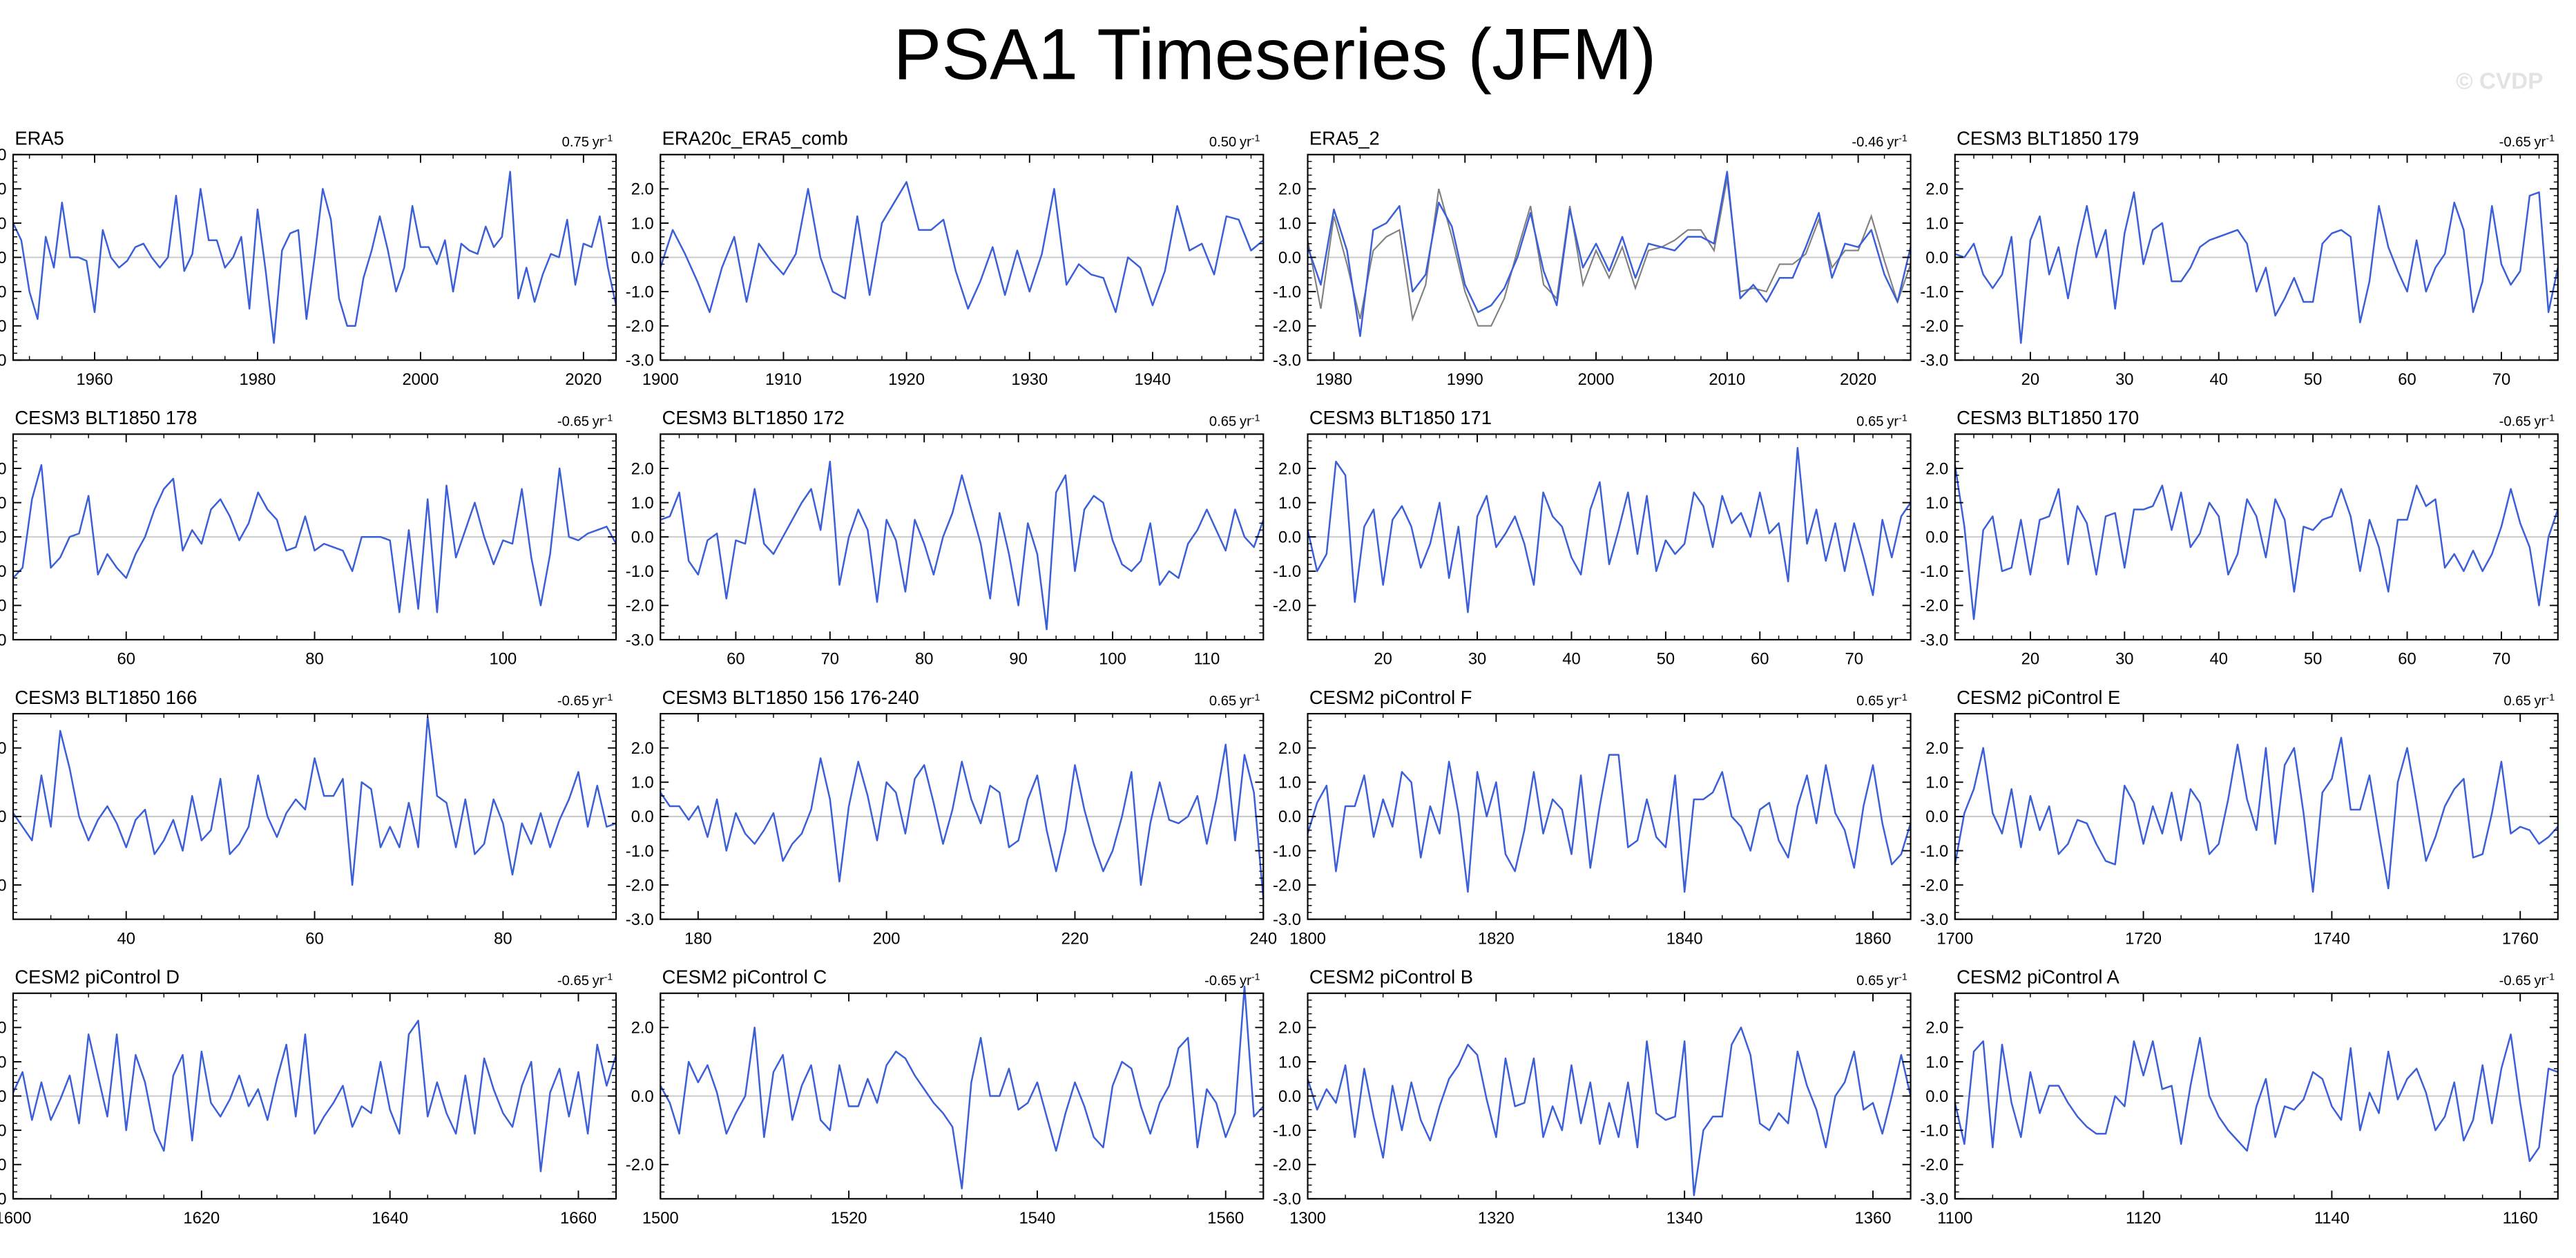 The height and width of the screenshot is (1258, 2576). What do you see at coordinates (1400, 417) in the screenshot?
I see `panel-title: CESM3 BLT1850 171` at bounding box center [1400, 417].